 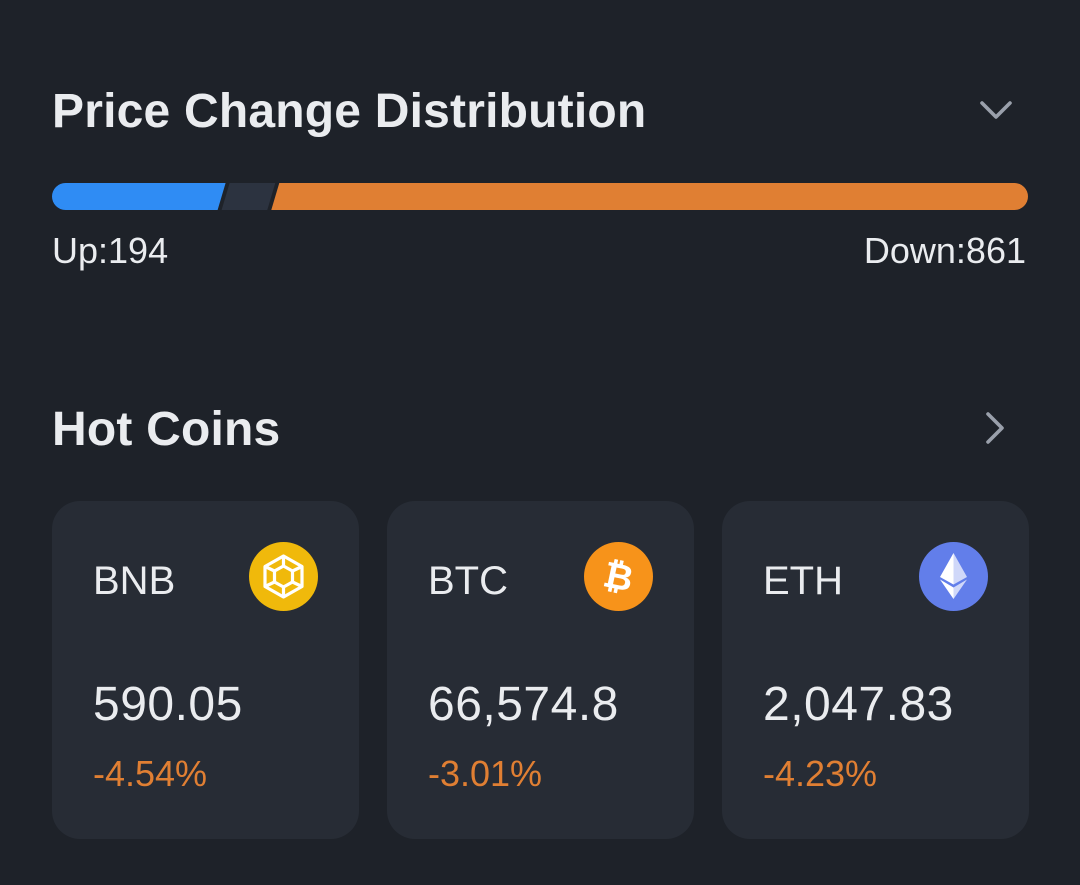 I want to click on coin-card-btc: BTC ₿ 66,574.8 -3.01%, so click(x=540, y=670).